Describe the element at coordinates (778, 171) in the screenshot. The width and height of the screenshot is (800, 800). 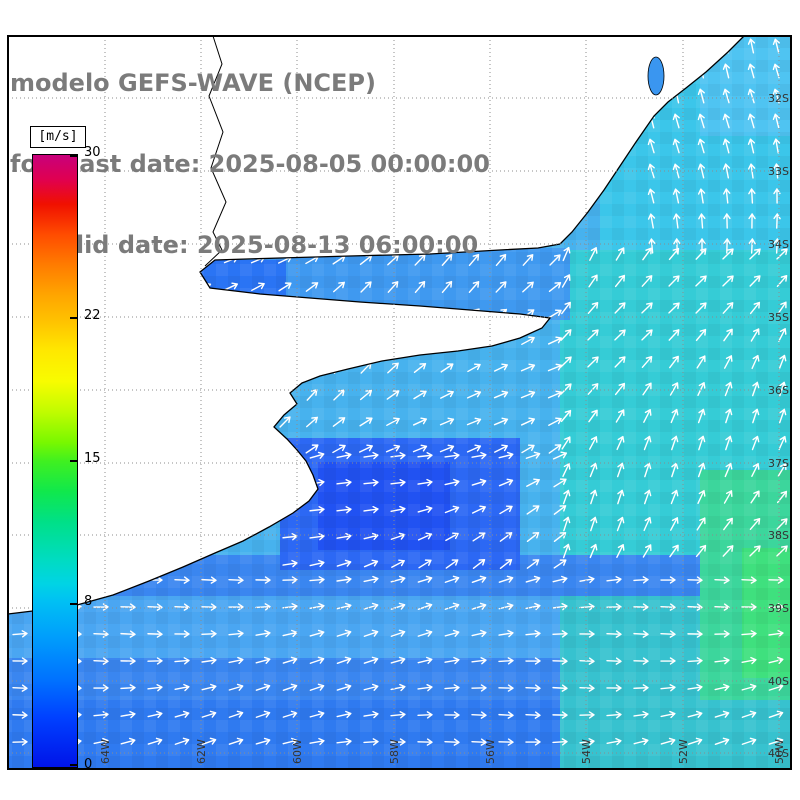
I see `lat-label: 33S` at that location.